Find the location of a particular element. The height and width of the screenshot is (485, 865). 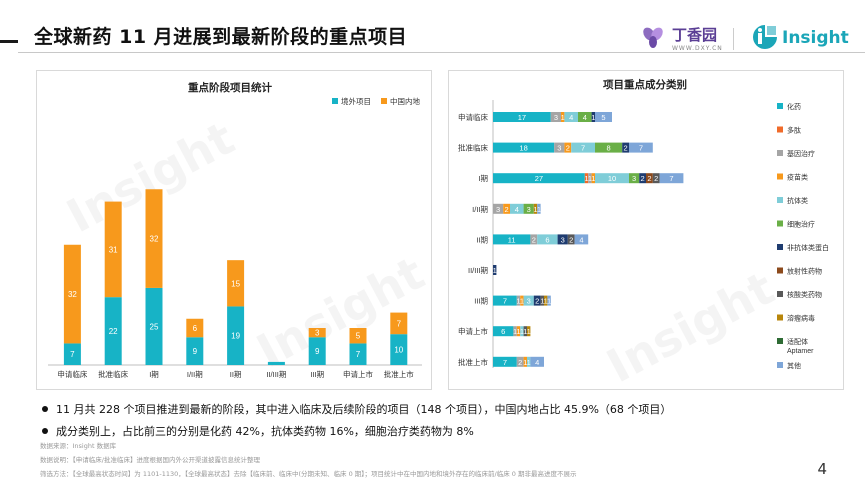

insight-logo: Insight is located at coordinates (800, 38).